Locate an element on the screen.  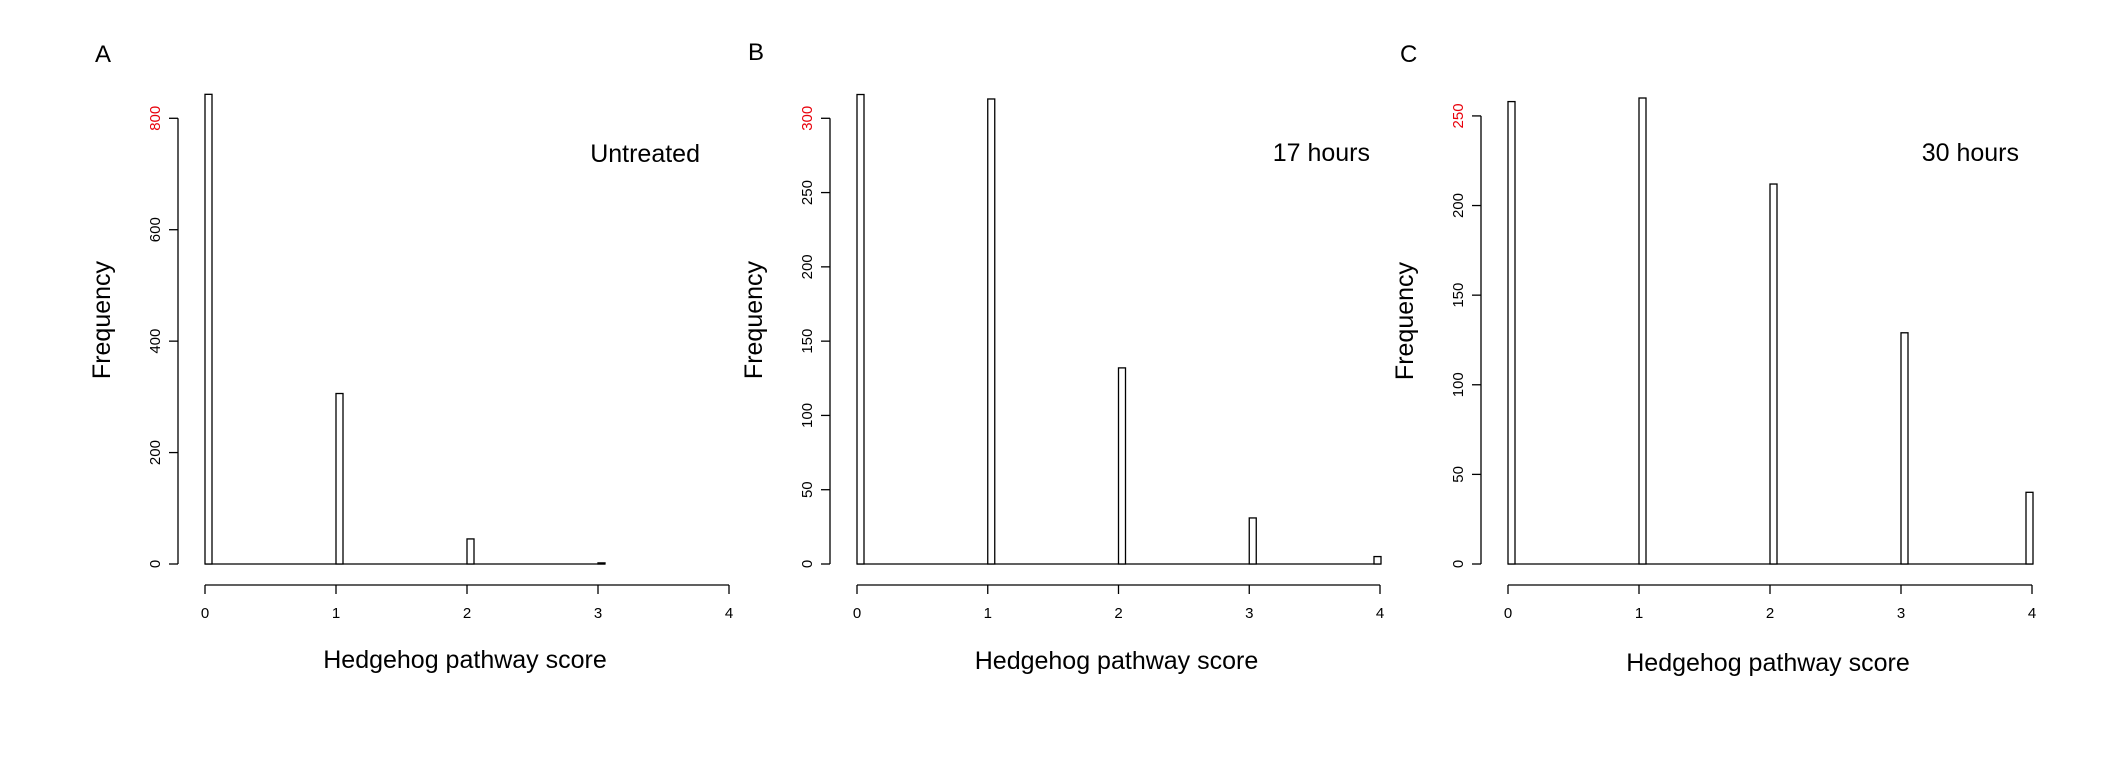
panel-letter: B is located at coordinates (756, 52).